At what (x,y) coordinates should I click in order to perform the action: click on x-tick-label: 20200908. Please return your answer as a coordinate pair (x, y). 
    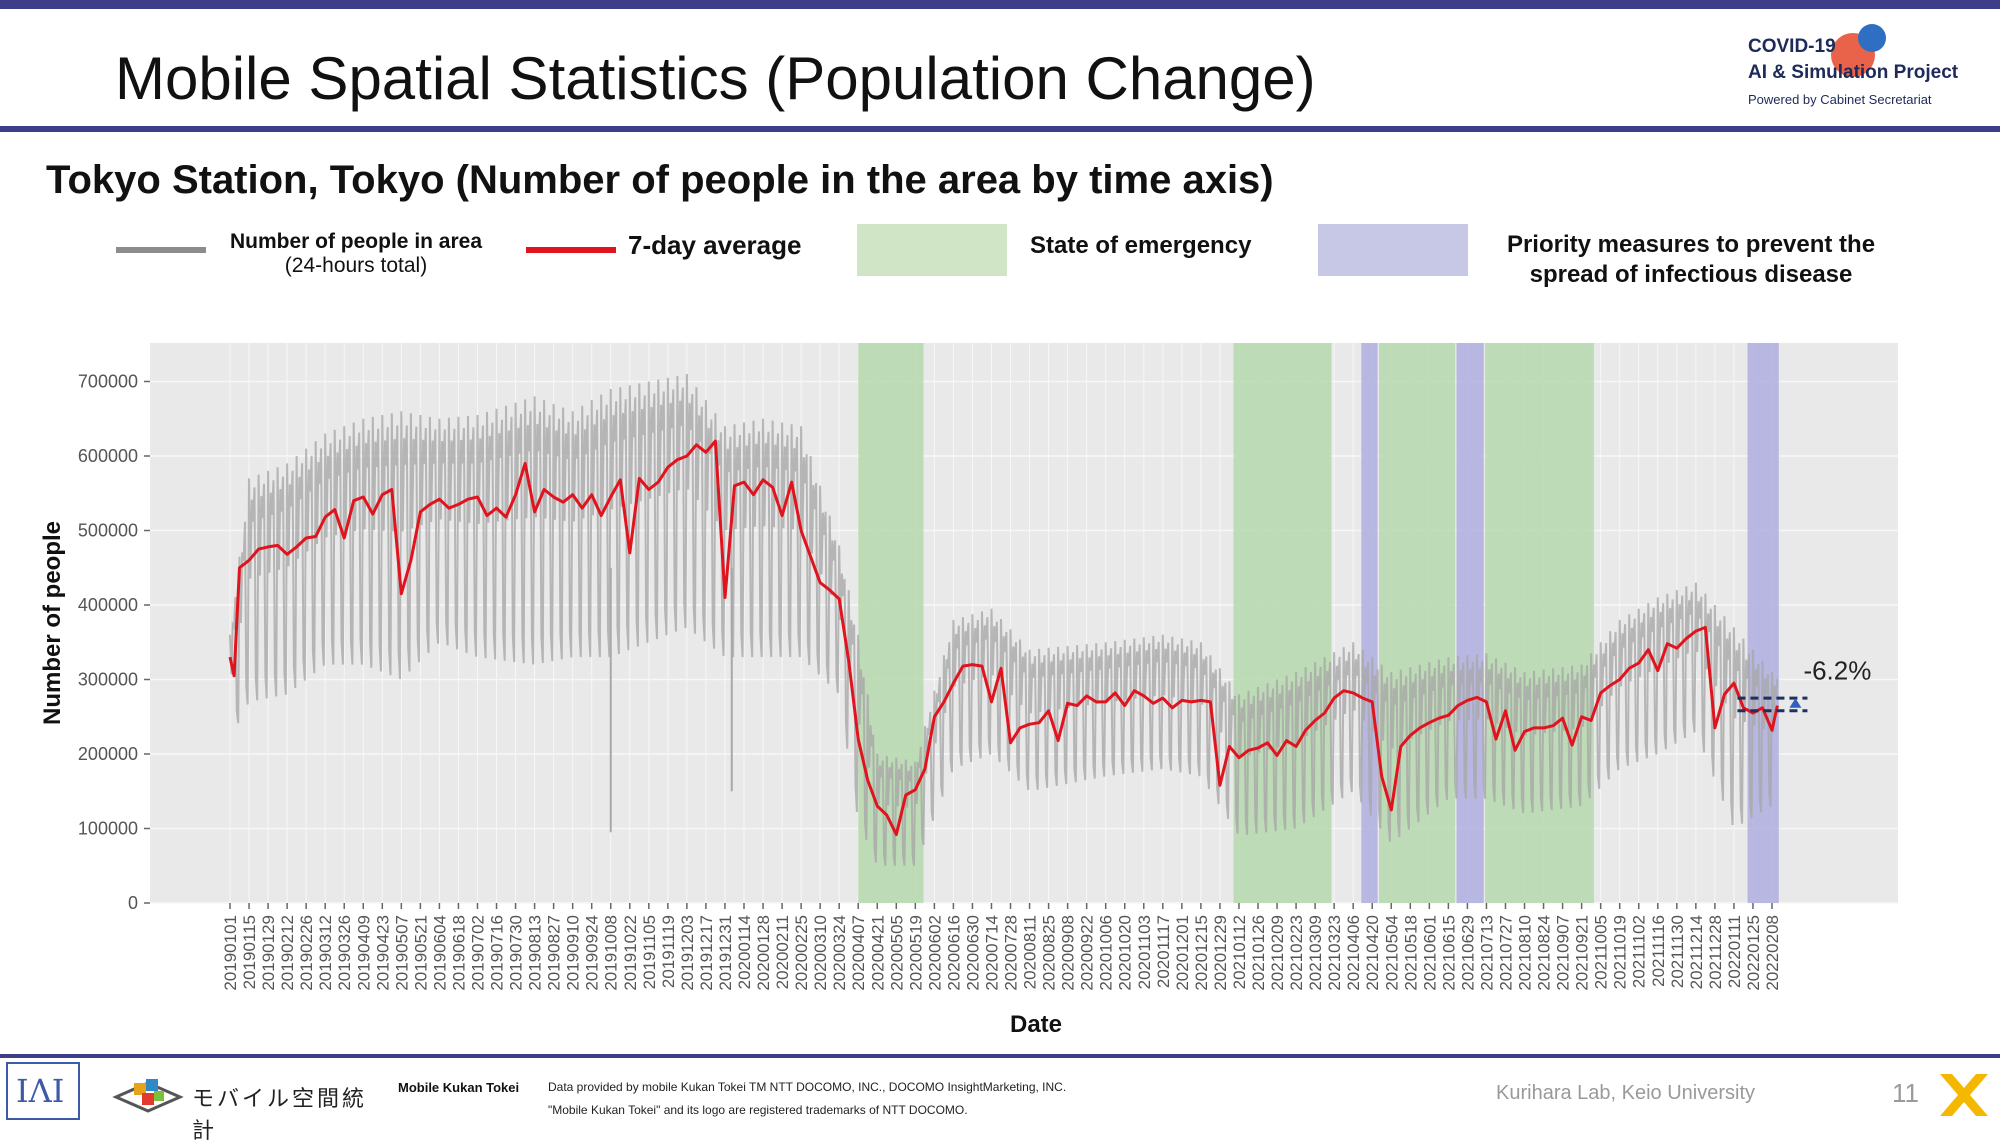
    Looking at the image, I should click on (1068, 953).